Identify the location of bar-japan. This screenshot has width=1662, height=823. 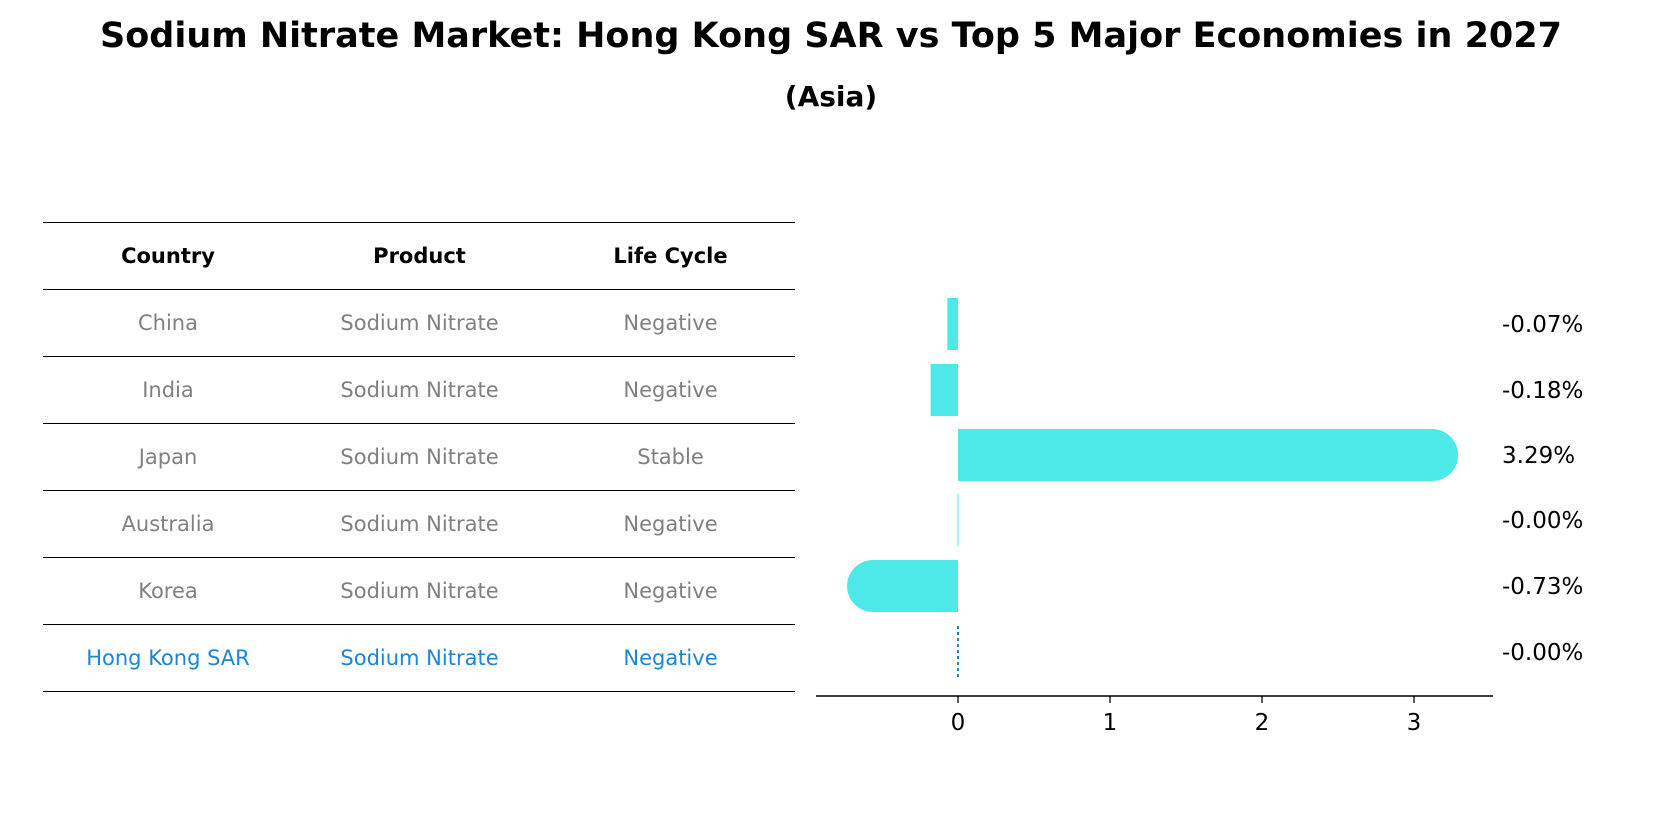
(1208, 455).